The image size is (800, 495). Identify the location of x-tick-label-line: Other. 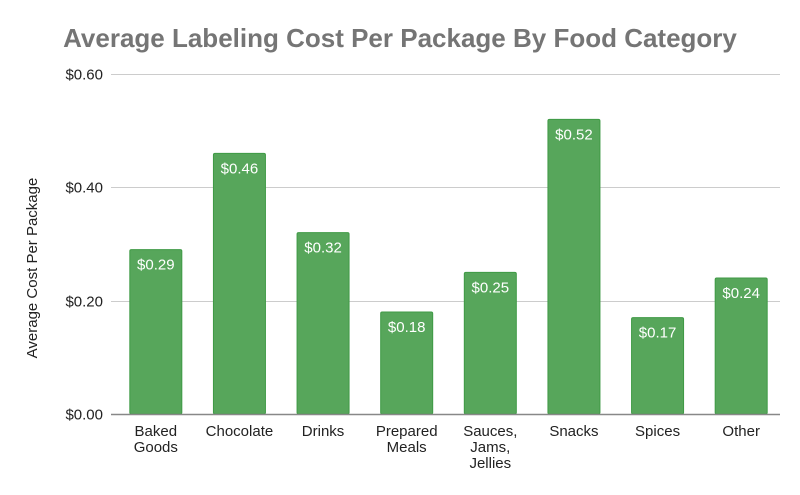
(741, 431).